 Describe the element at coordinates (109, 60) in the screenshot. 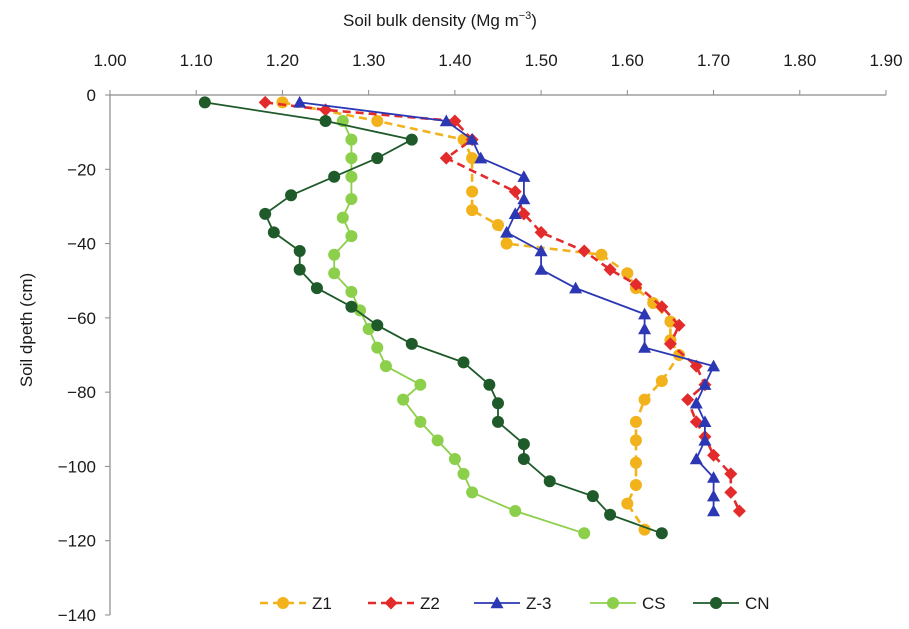

I see `x-tick-label: 1.00` at that location.